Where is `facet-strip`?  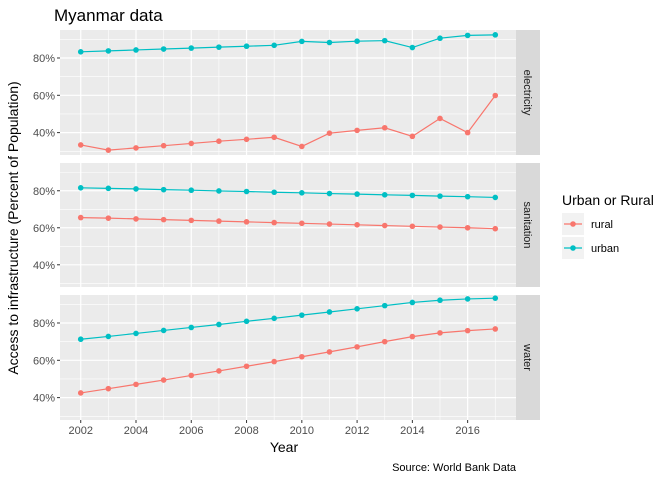
facet-strip is located at coordinates (528, 225).